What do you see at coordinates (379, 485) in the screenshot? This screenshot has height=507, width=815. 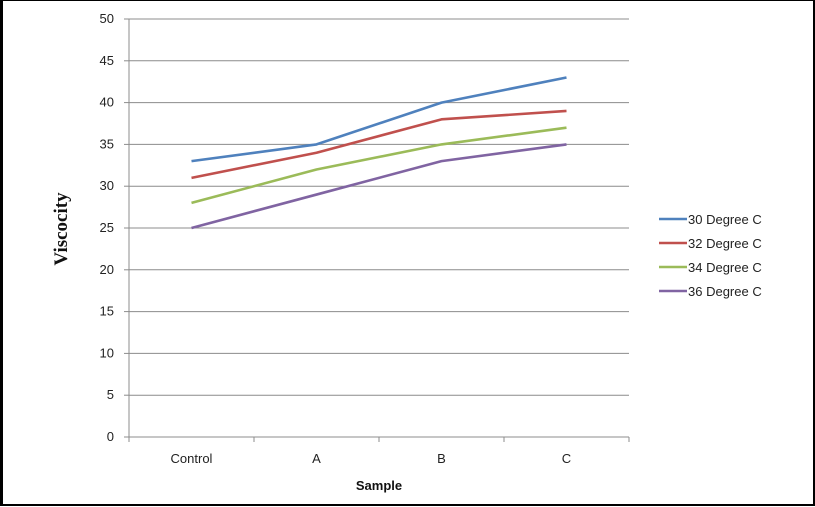 I see `x-axis-label: Sample` at bounding box center [379, 485].